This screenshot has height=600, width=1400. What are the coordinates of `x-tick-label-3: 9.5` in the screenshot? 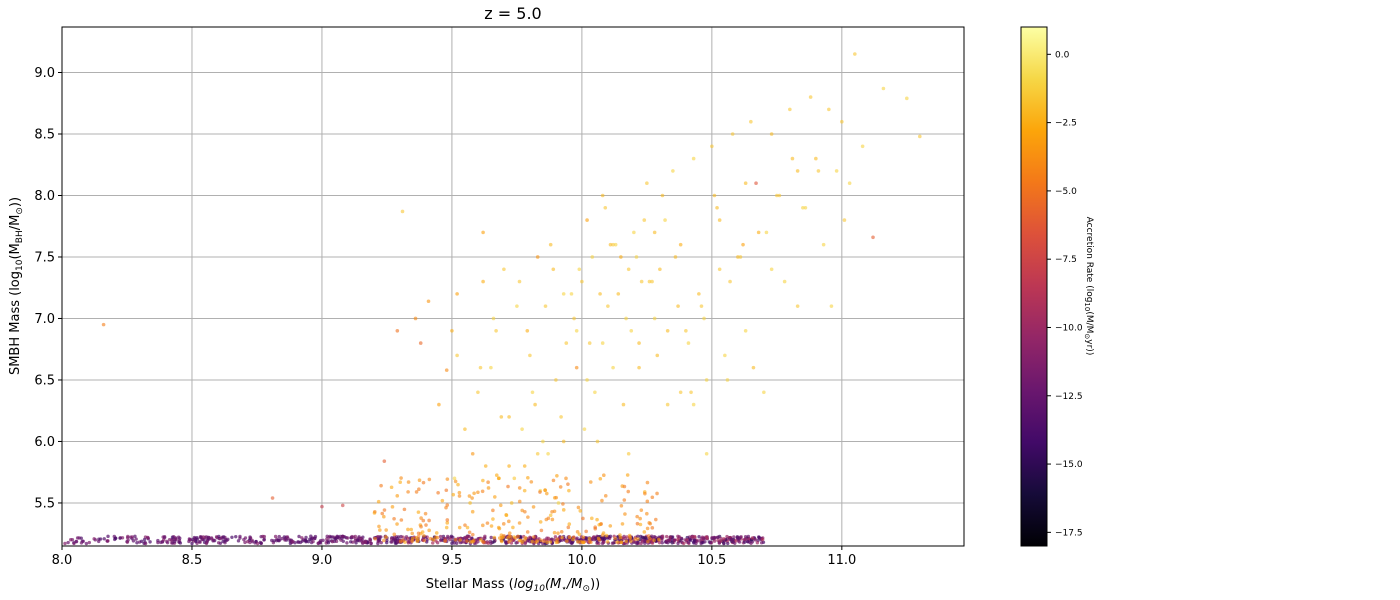 It's located at (452, 560).